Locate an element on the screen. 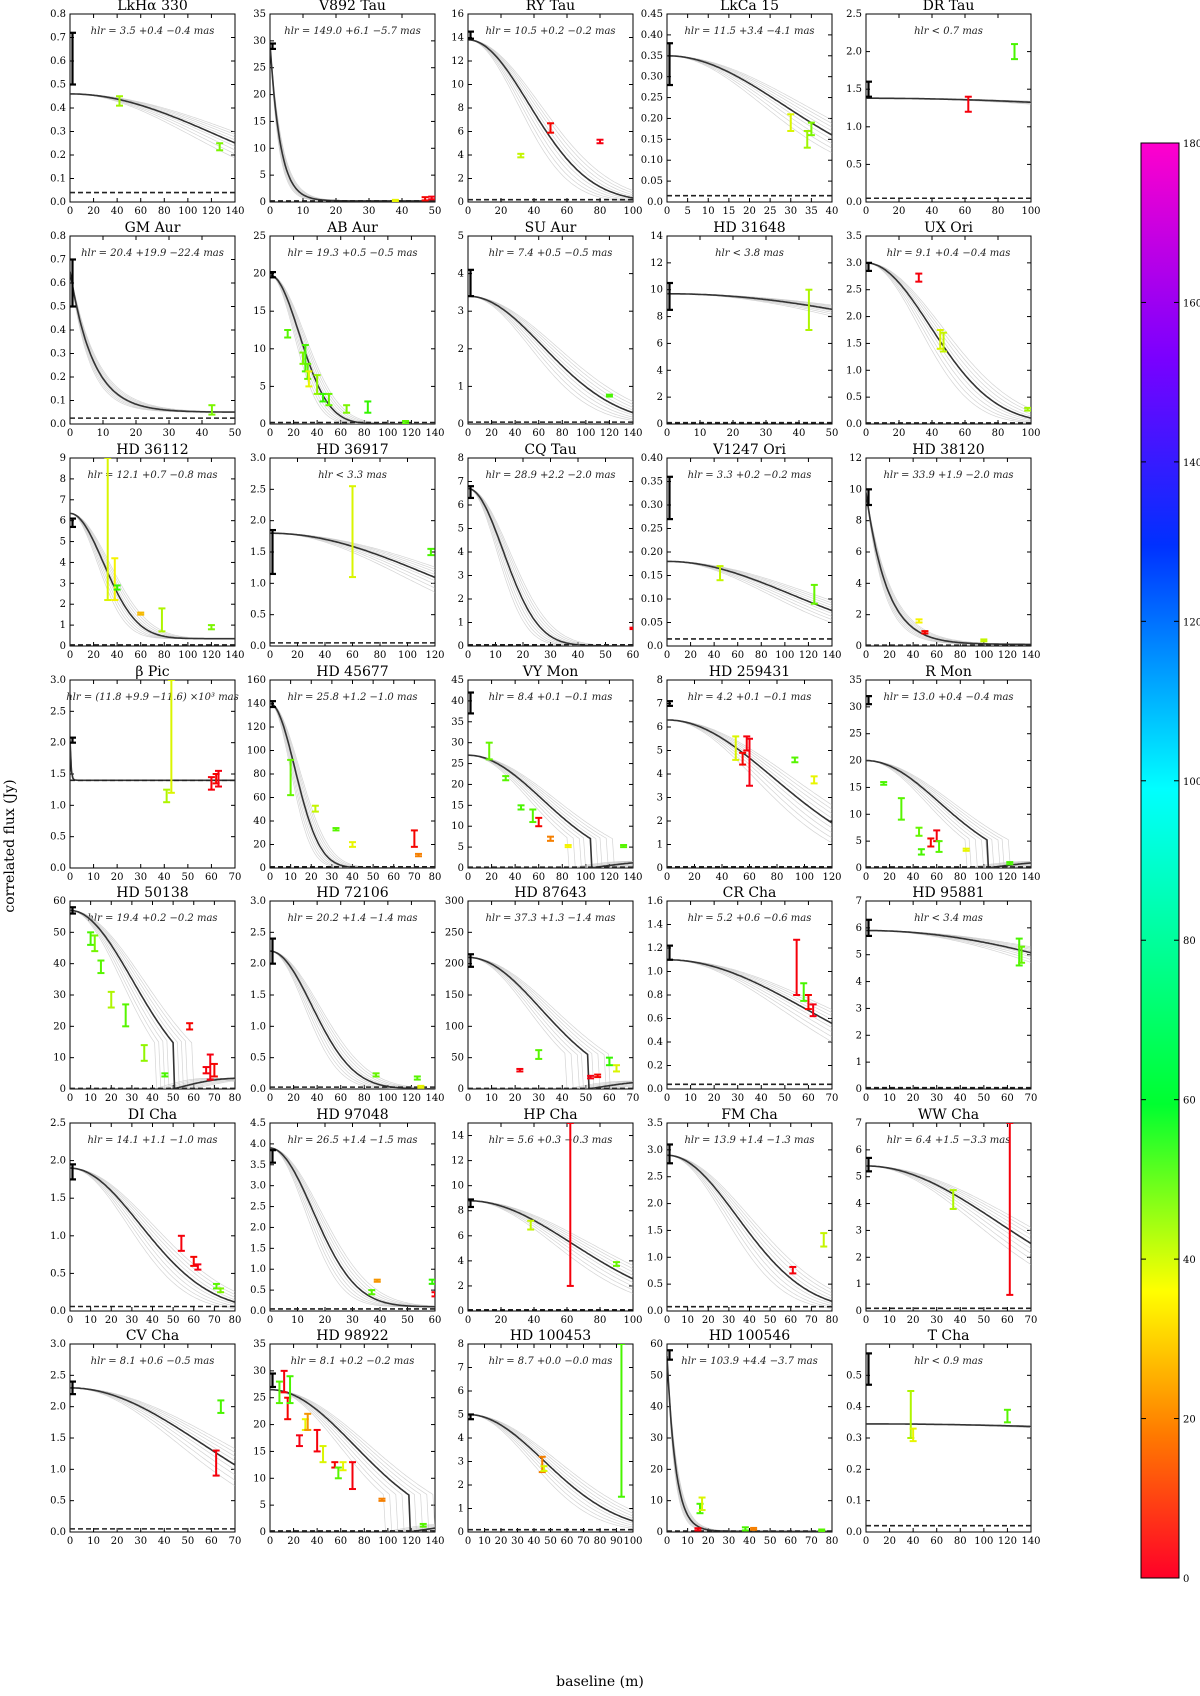  y-tick-label: 3 is located at coordinates (63, 583).